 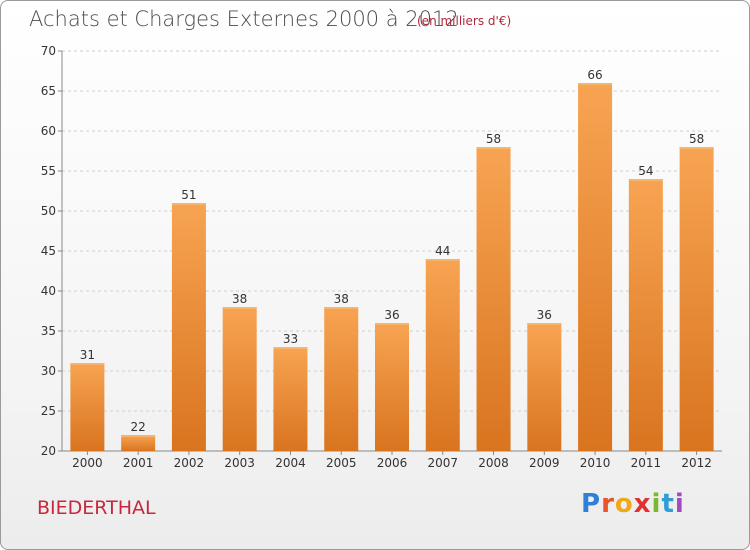 I want to click on x-tick-label: 2003, so click(x=239, y=463).